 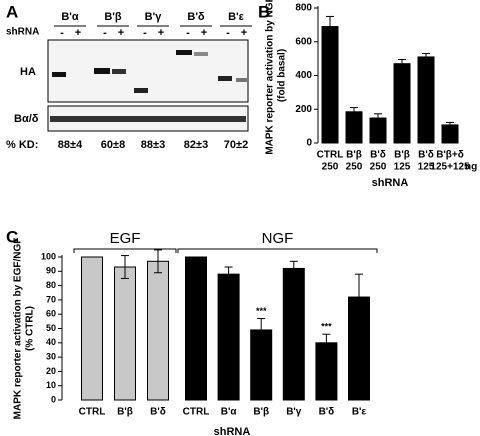 I want to click on y-tick-label: 60, so click(x=51, y=314).